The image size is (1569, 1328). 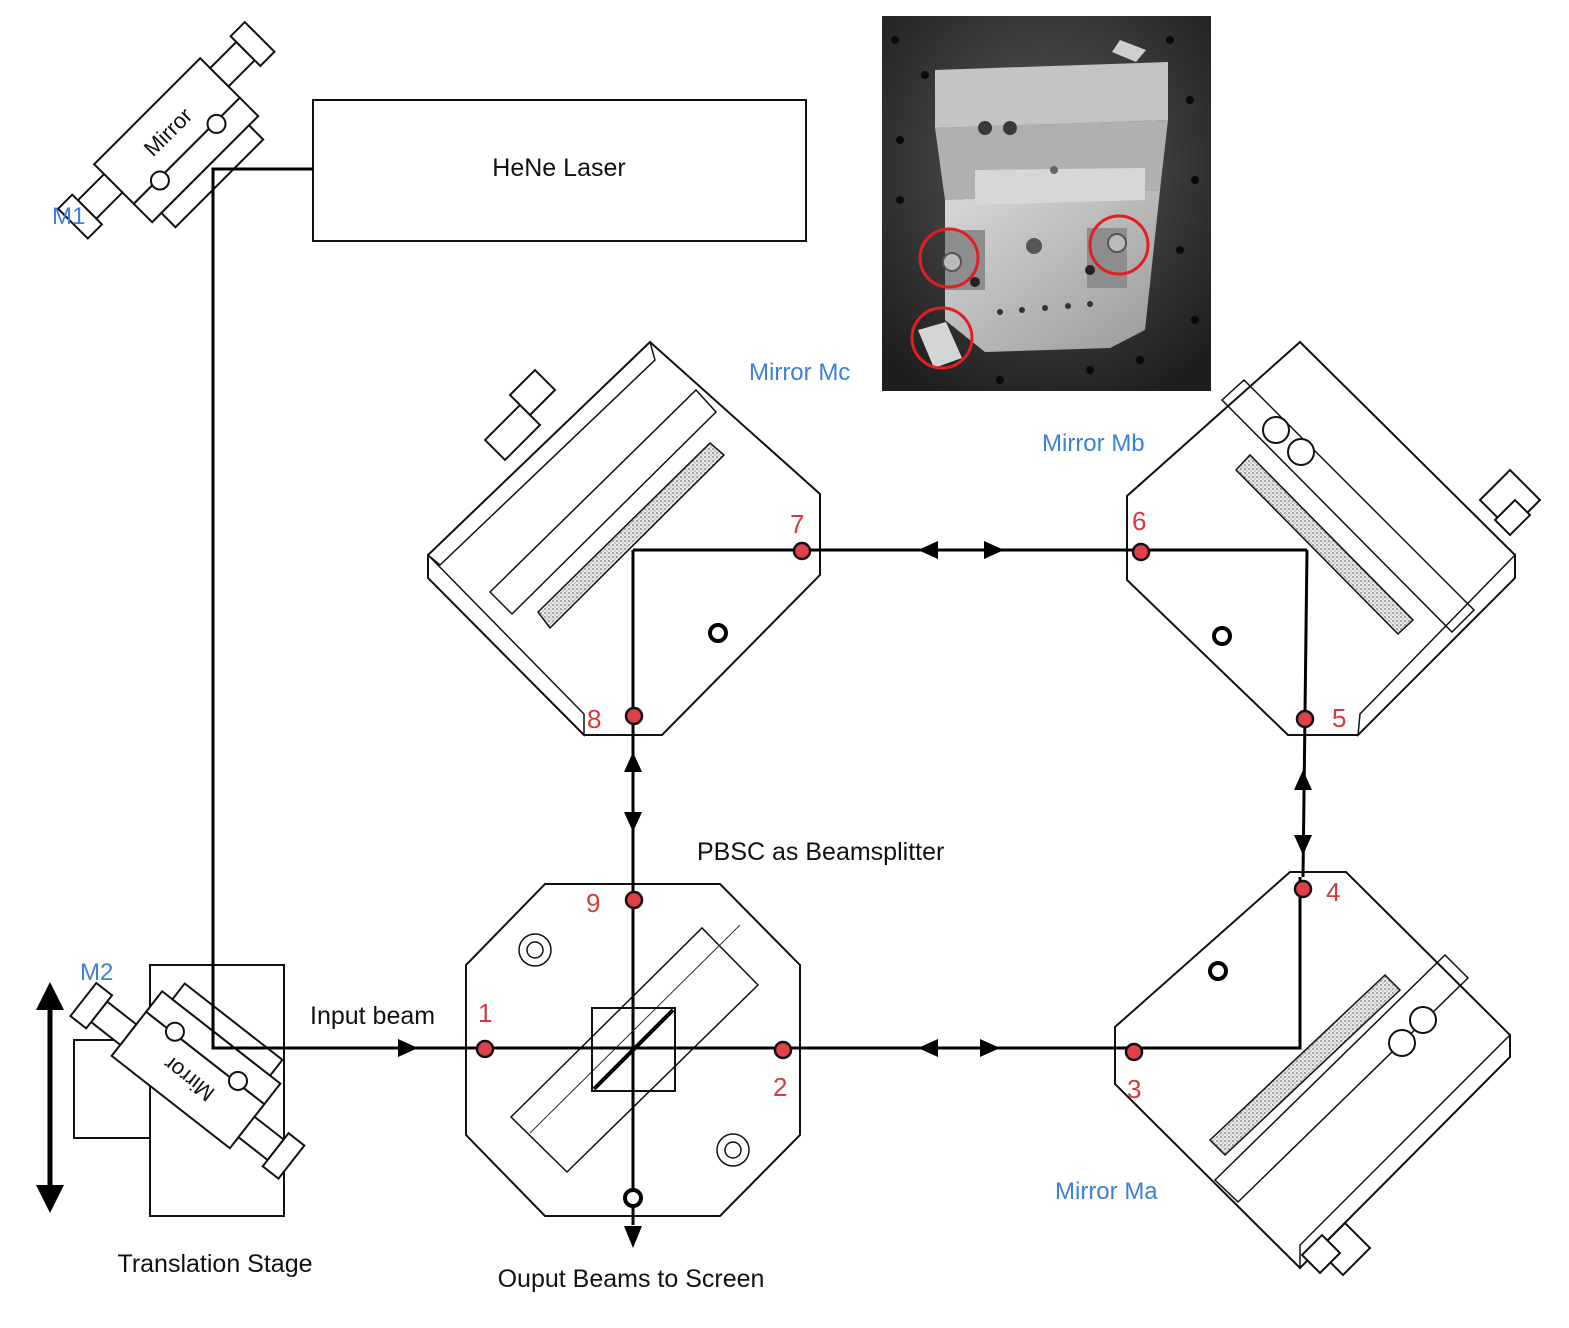 What do you see at coordinates (634, 716) in the screenshot?
I see `point-8-marker` at bounding box center [634, 716].